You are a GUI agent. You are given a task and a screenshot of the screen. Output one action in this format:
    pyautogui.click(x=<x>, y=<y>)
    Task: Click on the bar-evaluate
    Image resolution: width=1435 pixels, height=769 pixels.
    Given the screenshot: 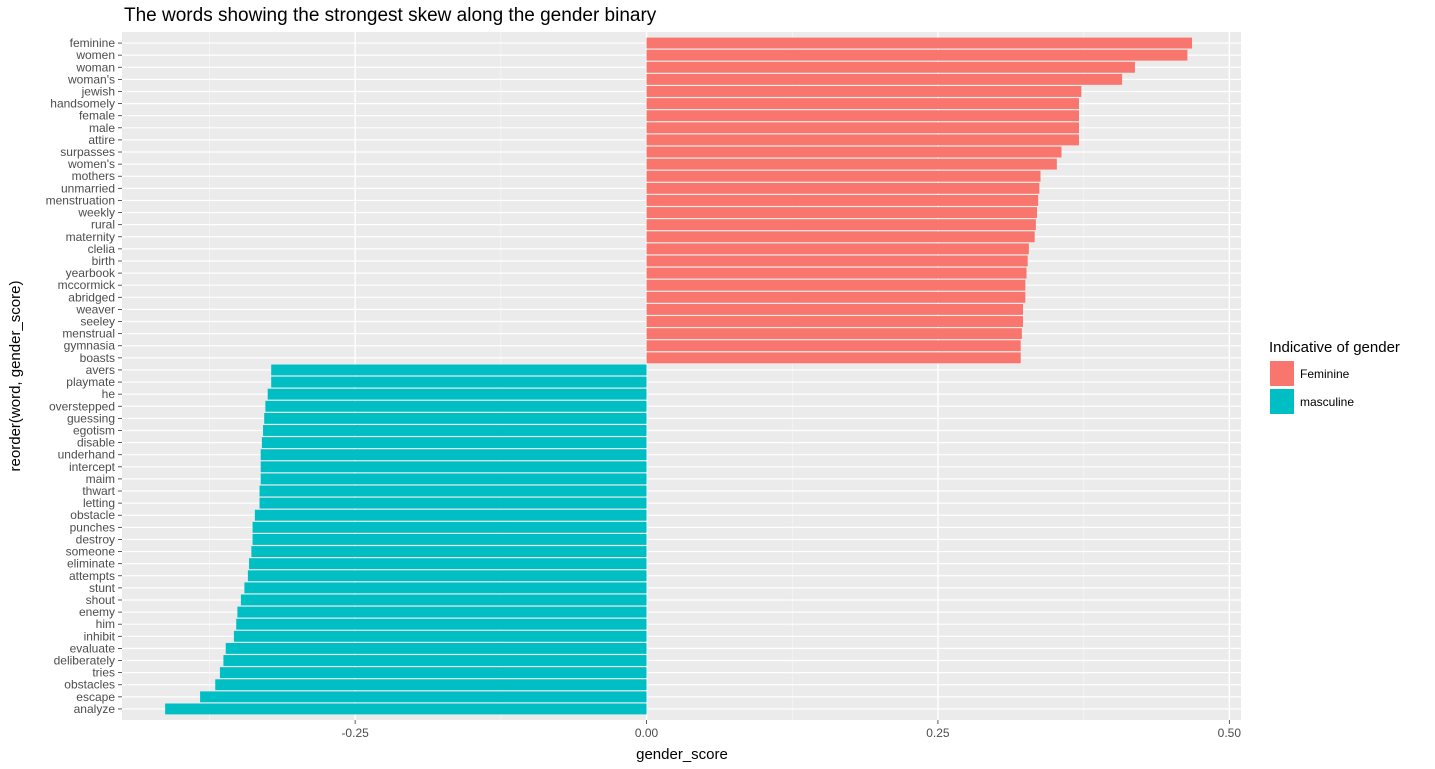 What is the action you would take?
    pyautogui.click(x=436, y=648)
    